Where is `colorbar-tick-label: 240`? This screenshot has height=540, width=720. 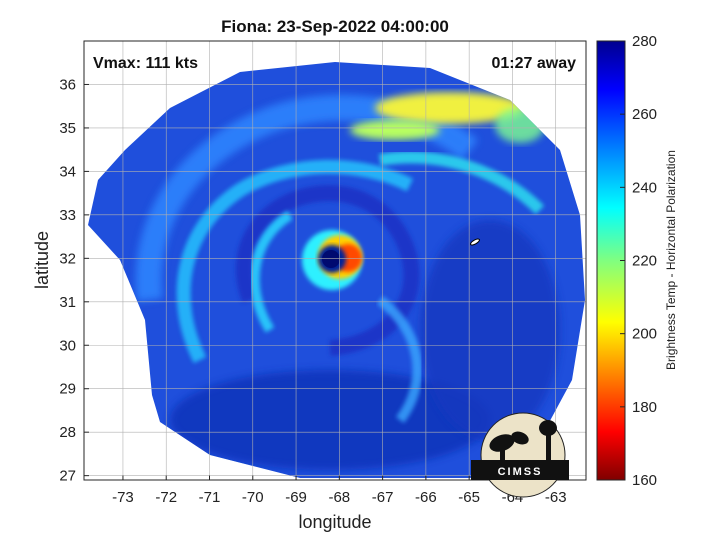
colorbar-tick-label: 240 is located at coordinates (644, 187).